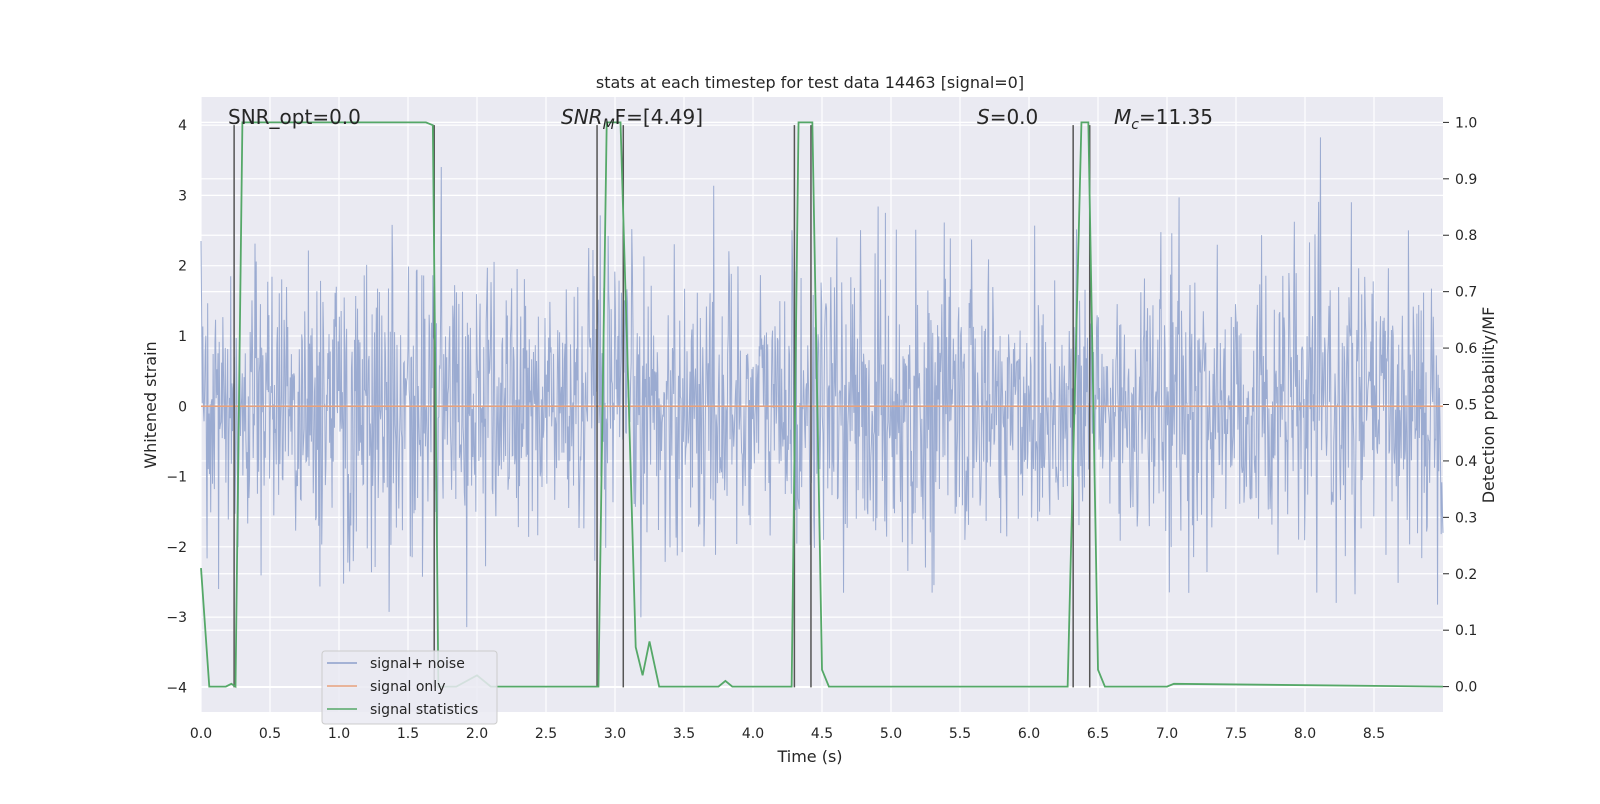 The image size is (1600, 804). What do you see at coordinates (1466, 236) in the screenshot?
I see `y2-tick-label: 0.8` at bounding box center [1466, 236].